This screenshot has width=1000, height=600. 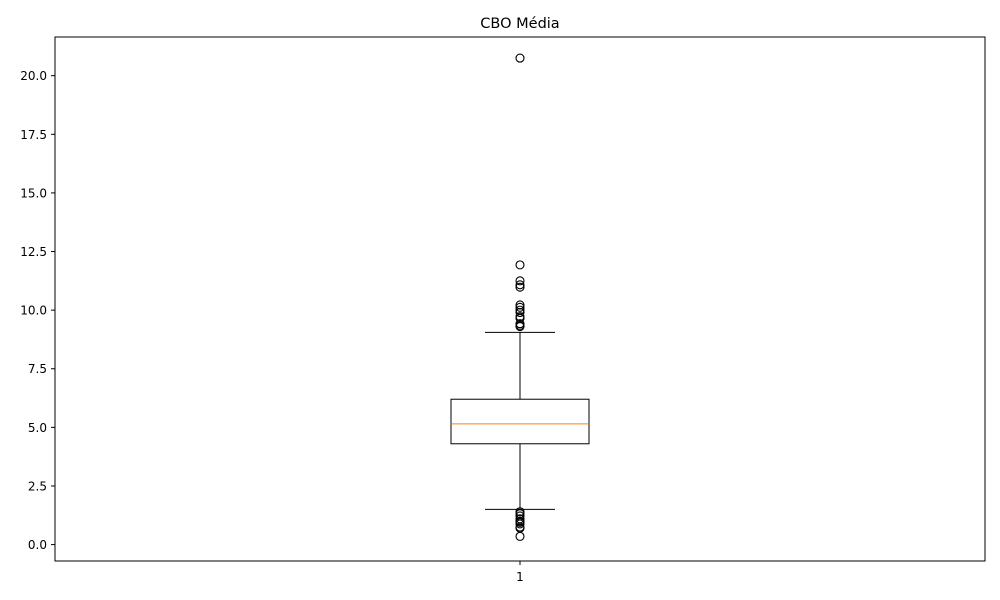 I want to click on y-tick-label: 0.0, so click(x=37, y=545).